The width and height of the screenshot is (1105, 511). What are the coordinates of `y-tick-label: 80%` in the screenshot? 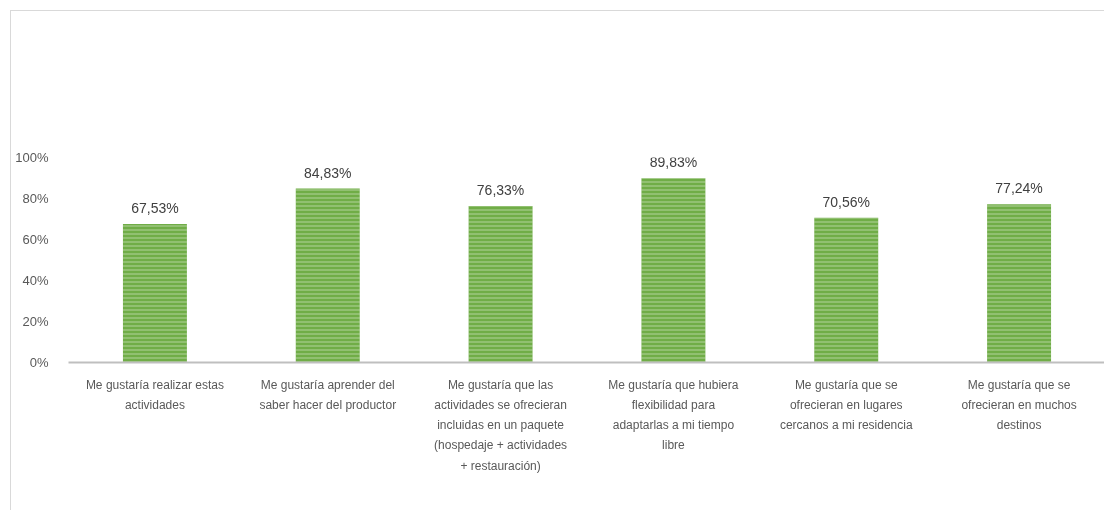 It's located at (35, 198).